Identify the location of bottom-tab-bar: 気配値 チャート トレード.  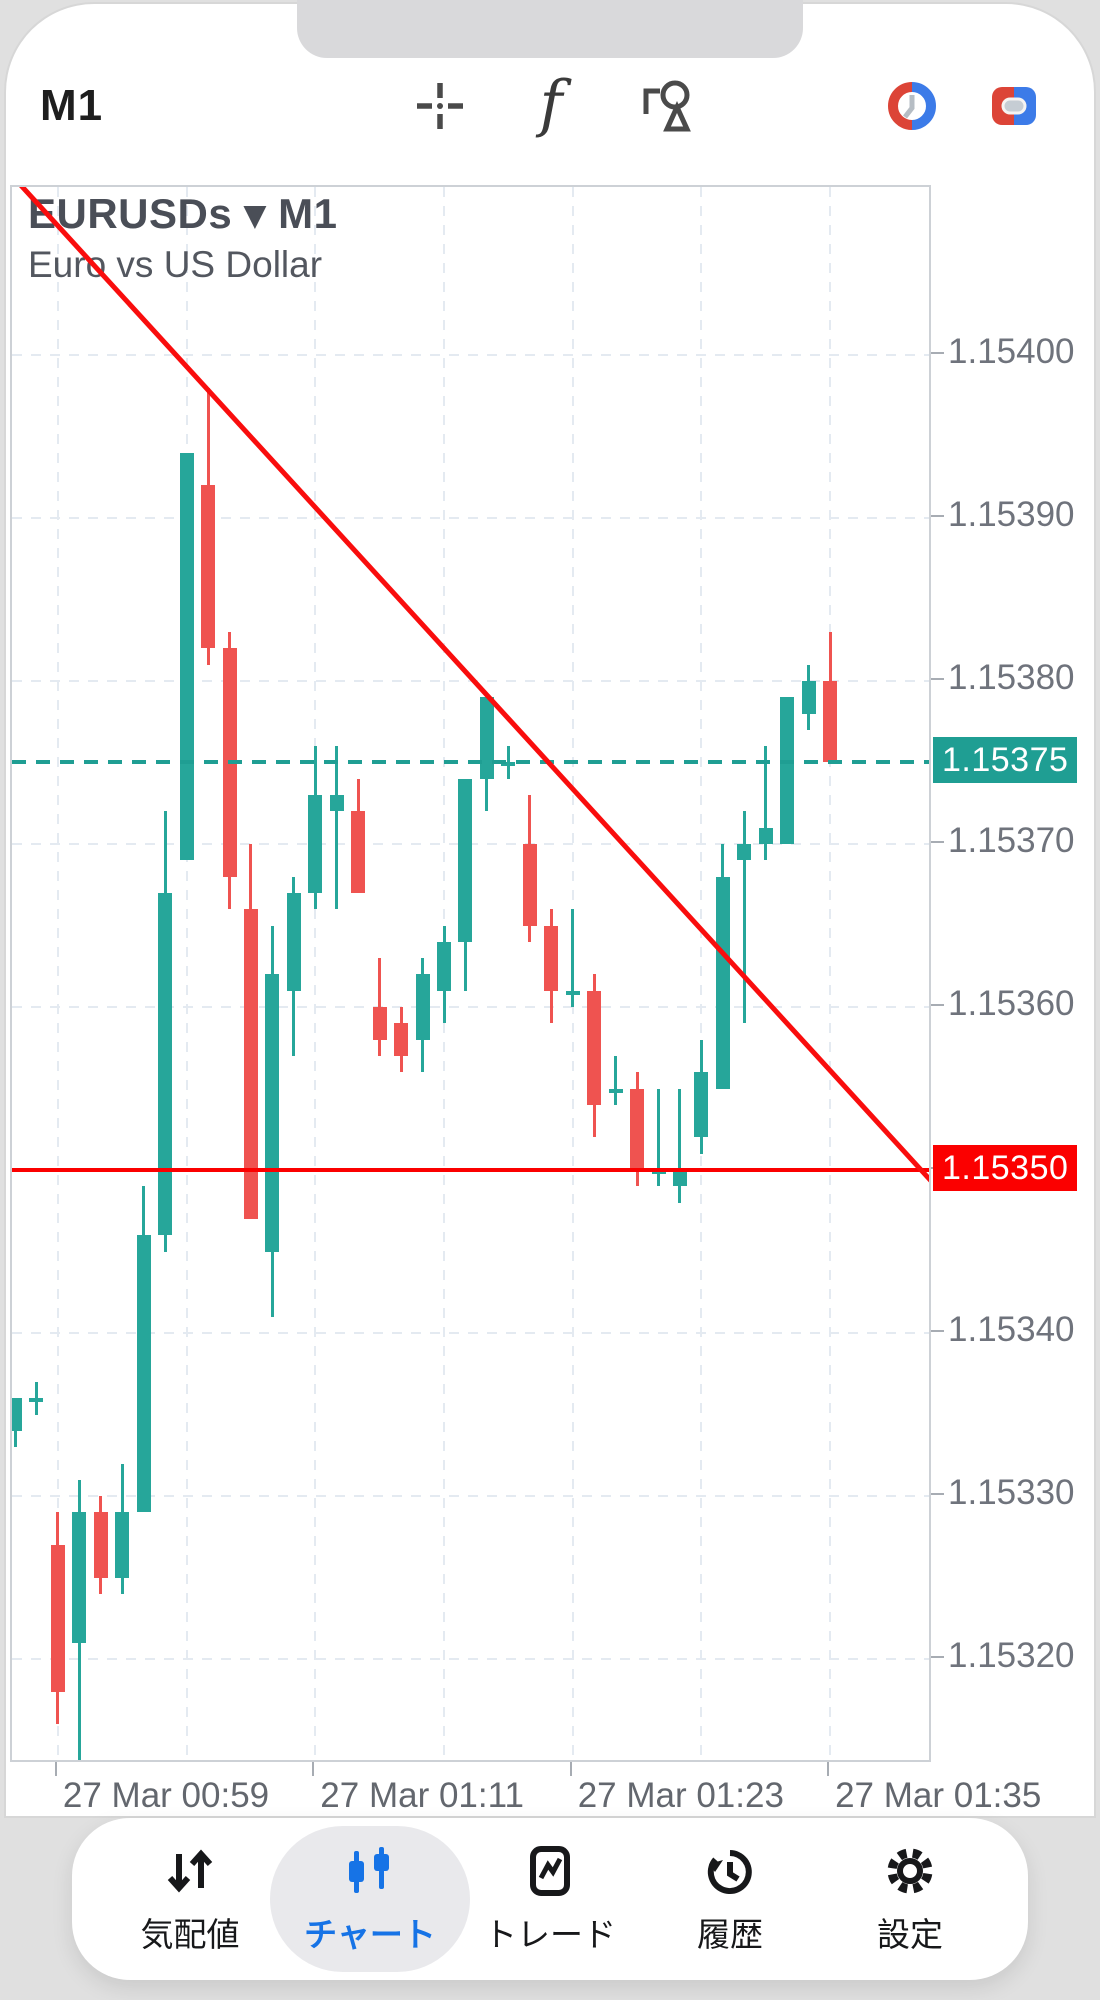
(550, 1899).